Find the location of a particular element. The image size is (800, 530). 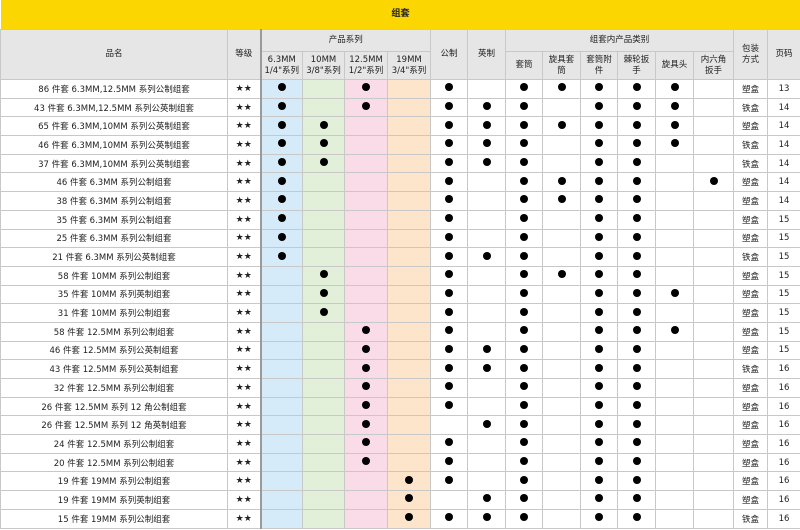

table-row: 32 件套 12.5MM 系列公制组套 ★★ 塑盒 16 is located at coordinates (400, 388).